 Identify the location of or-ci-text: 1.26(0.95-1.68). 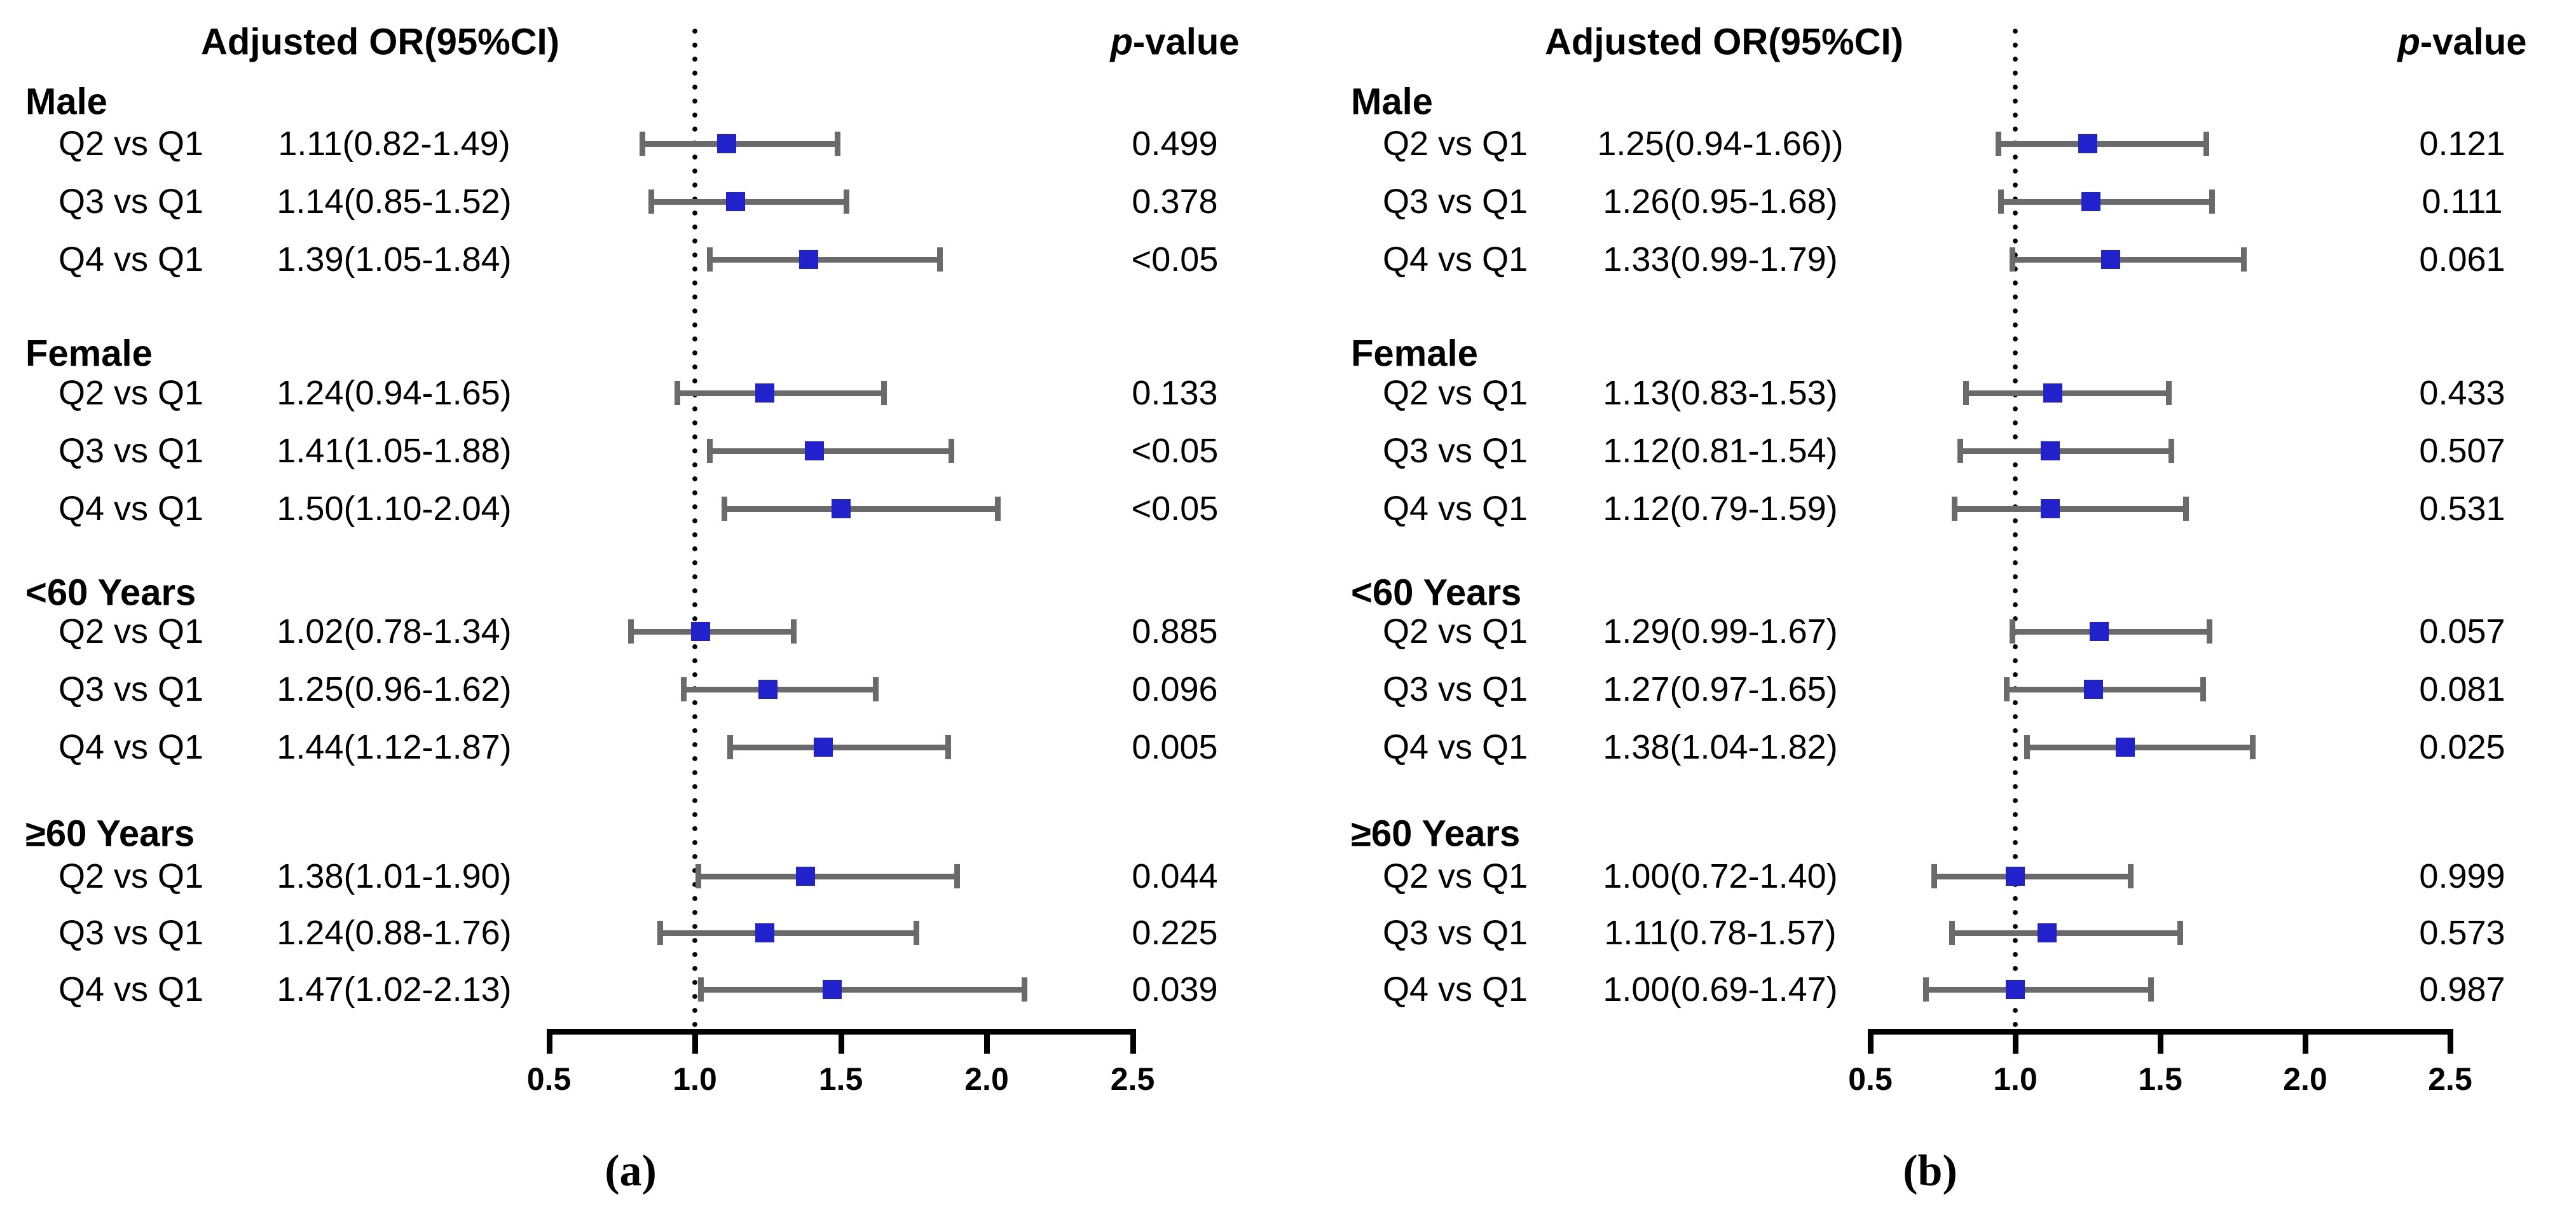
(1720, 202).